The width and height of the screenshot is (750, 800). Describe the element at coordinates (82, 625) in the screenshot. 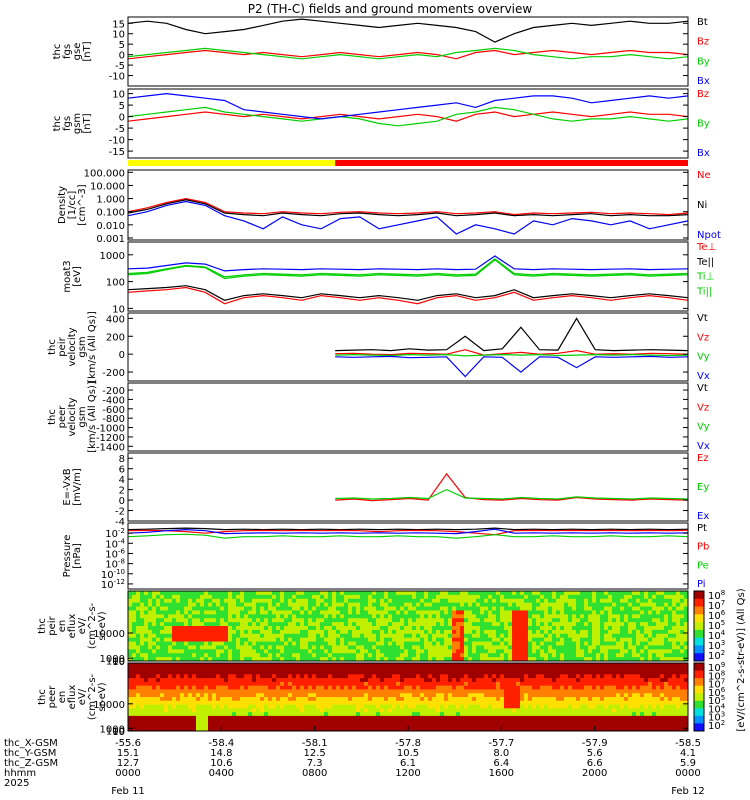

I see `y-axis-label-line: eV/` at that location.